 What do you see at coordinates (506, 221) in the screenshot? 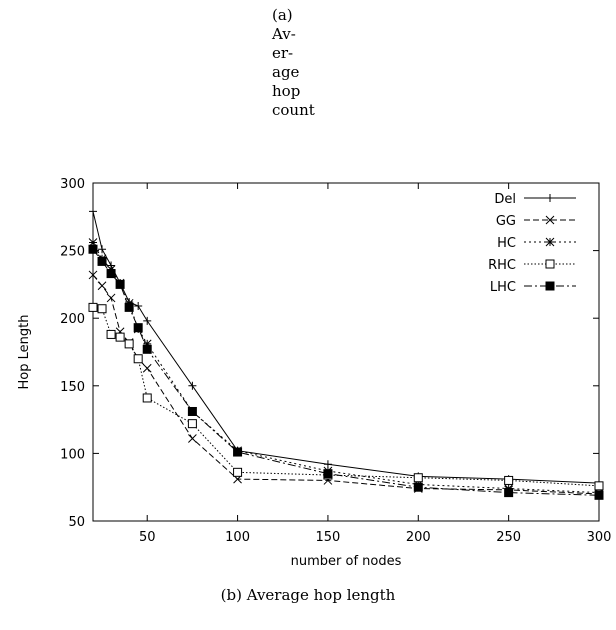
I see `legend-label: GG` at bounding box center [506, 221].